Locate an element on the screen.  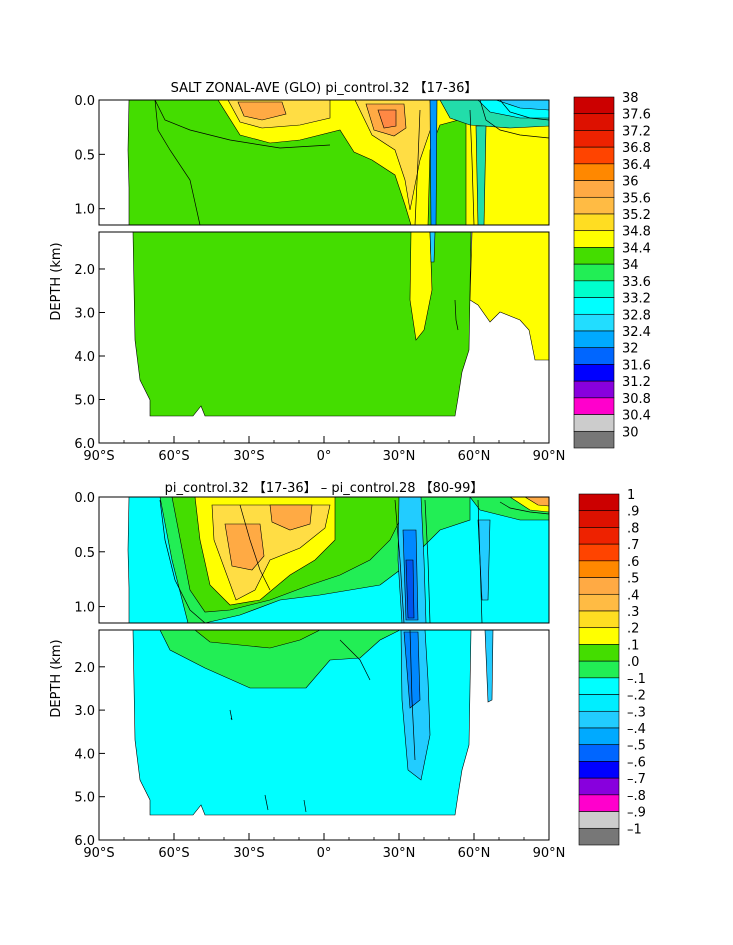
colorbar-label: 37.2 is located at coordinates (636, 131).